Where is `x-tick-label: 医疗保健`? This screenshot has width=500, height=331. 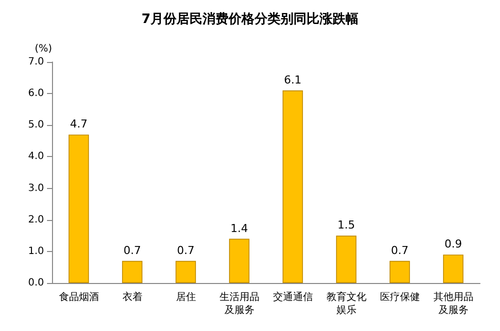
x-tick-label: 医疗保健 is located at coordinates (400, 297).